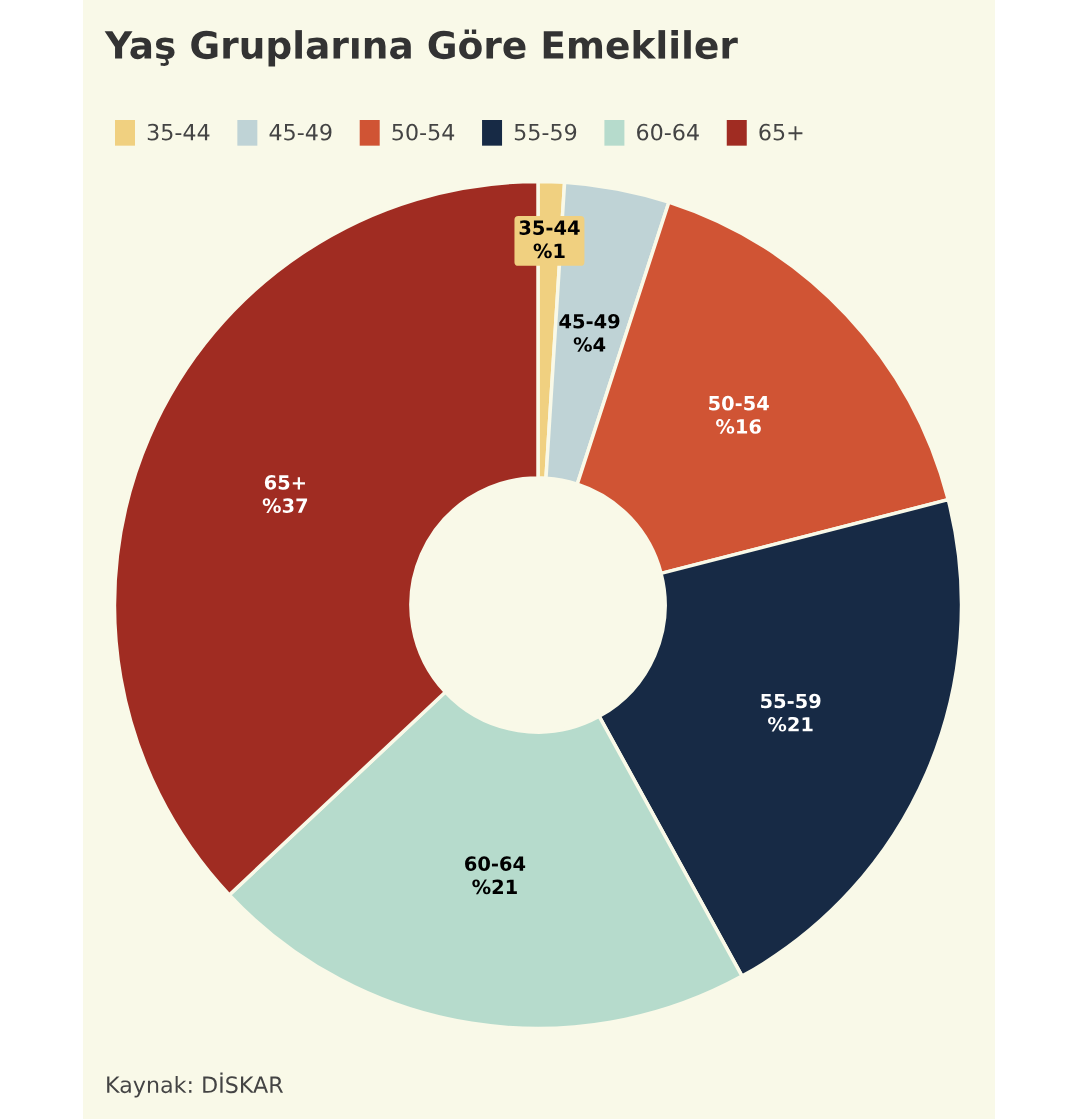 The width and height of the screenshot is (1079, 1119). I want to click on slice-label: 65+, so click(284, 482).